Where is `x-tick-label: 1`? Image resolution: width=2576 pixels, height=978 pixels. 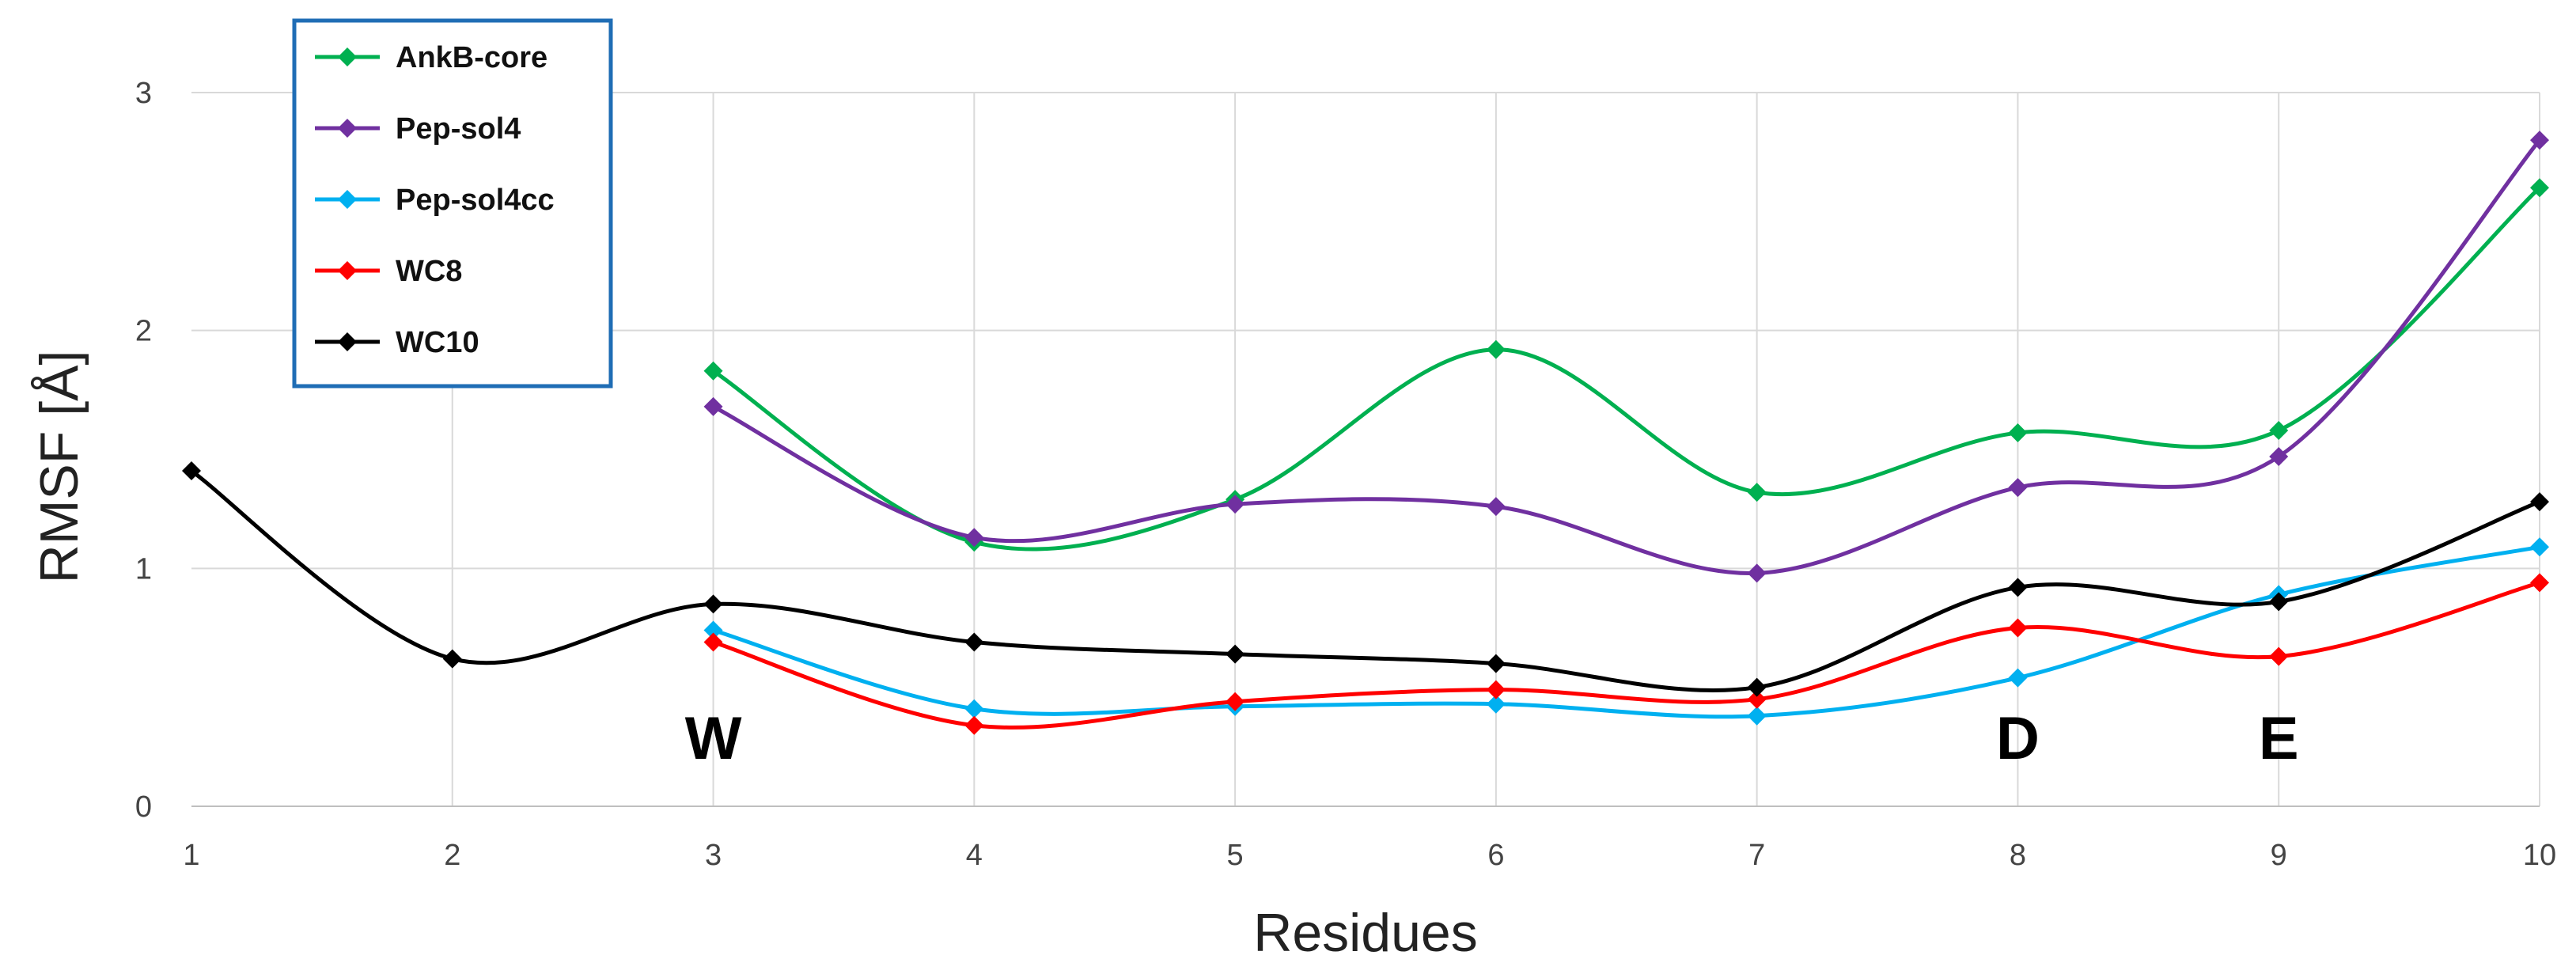
x-tick-label: 1 is located at coordinates (191, 855).